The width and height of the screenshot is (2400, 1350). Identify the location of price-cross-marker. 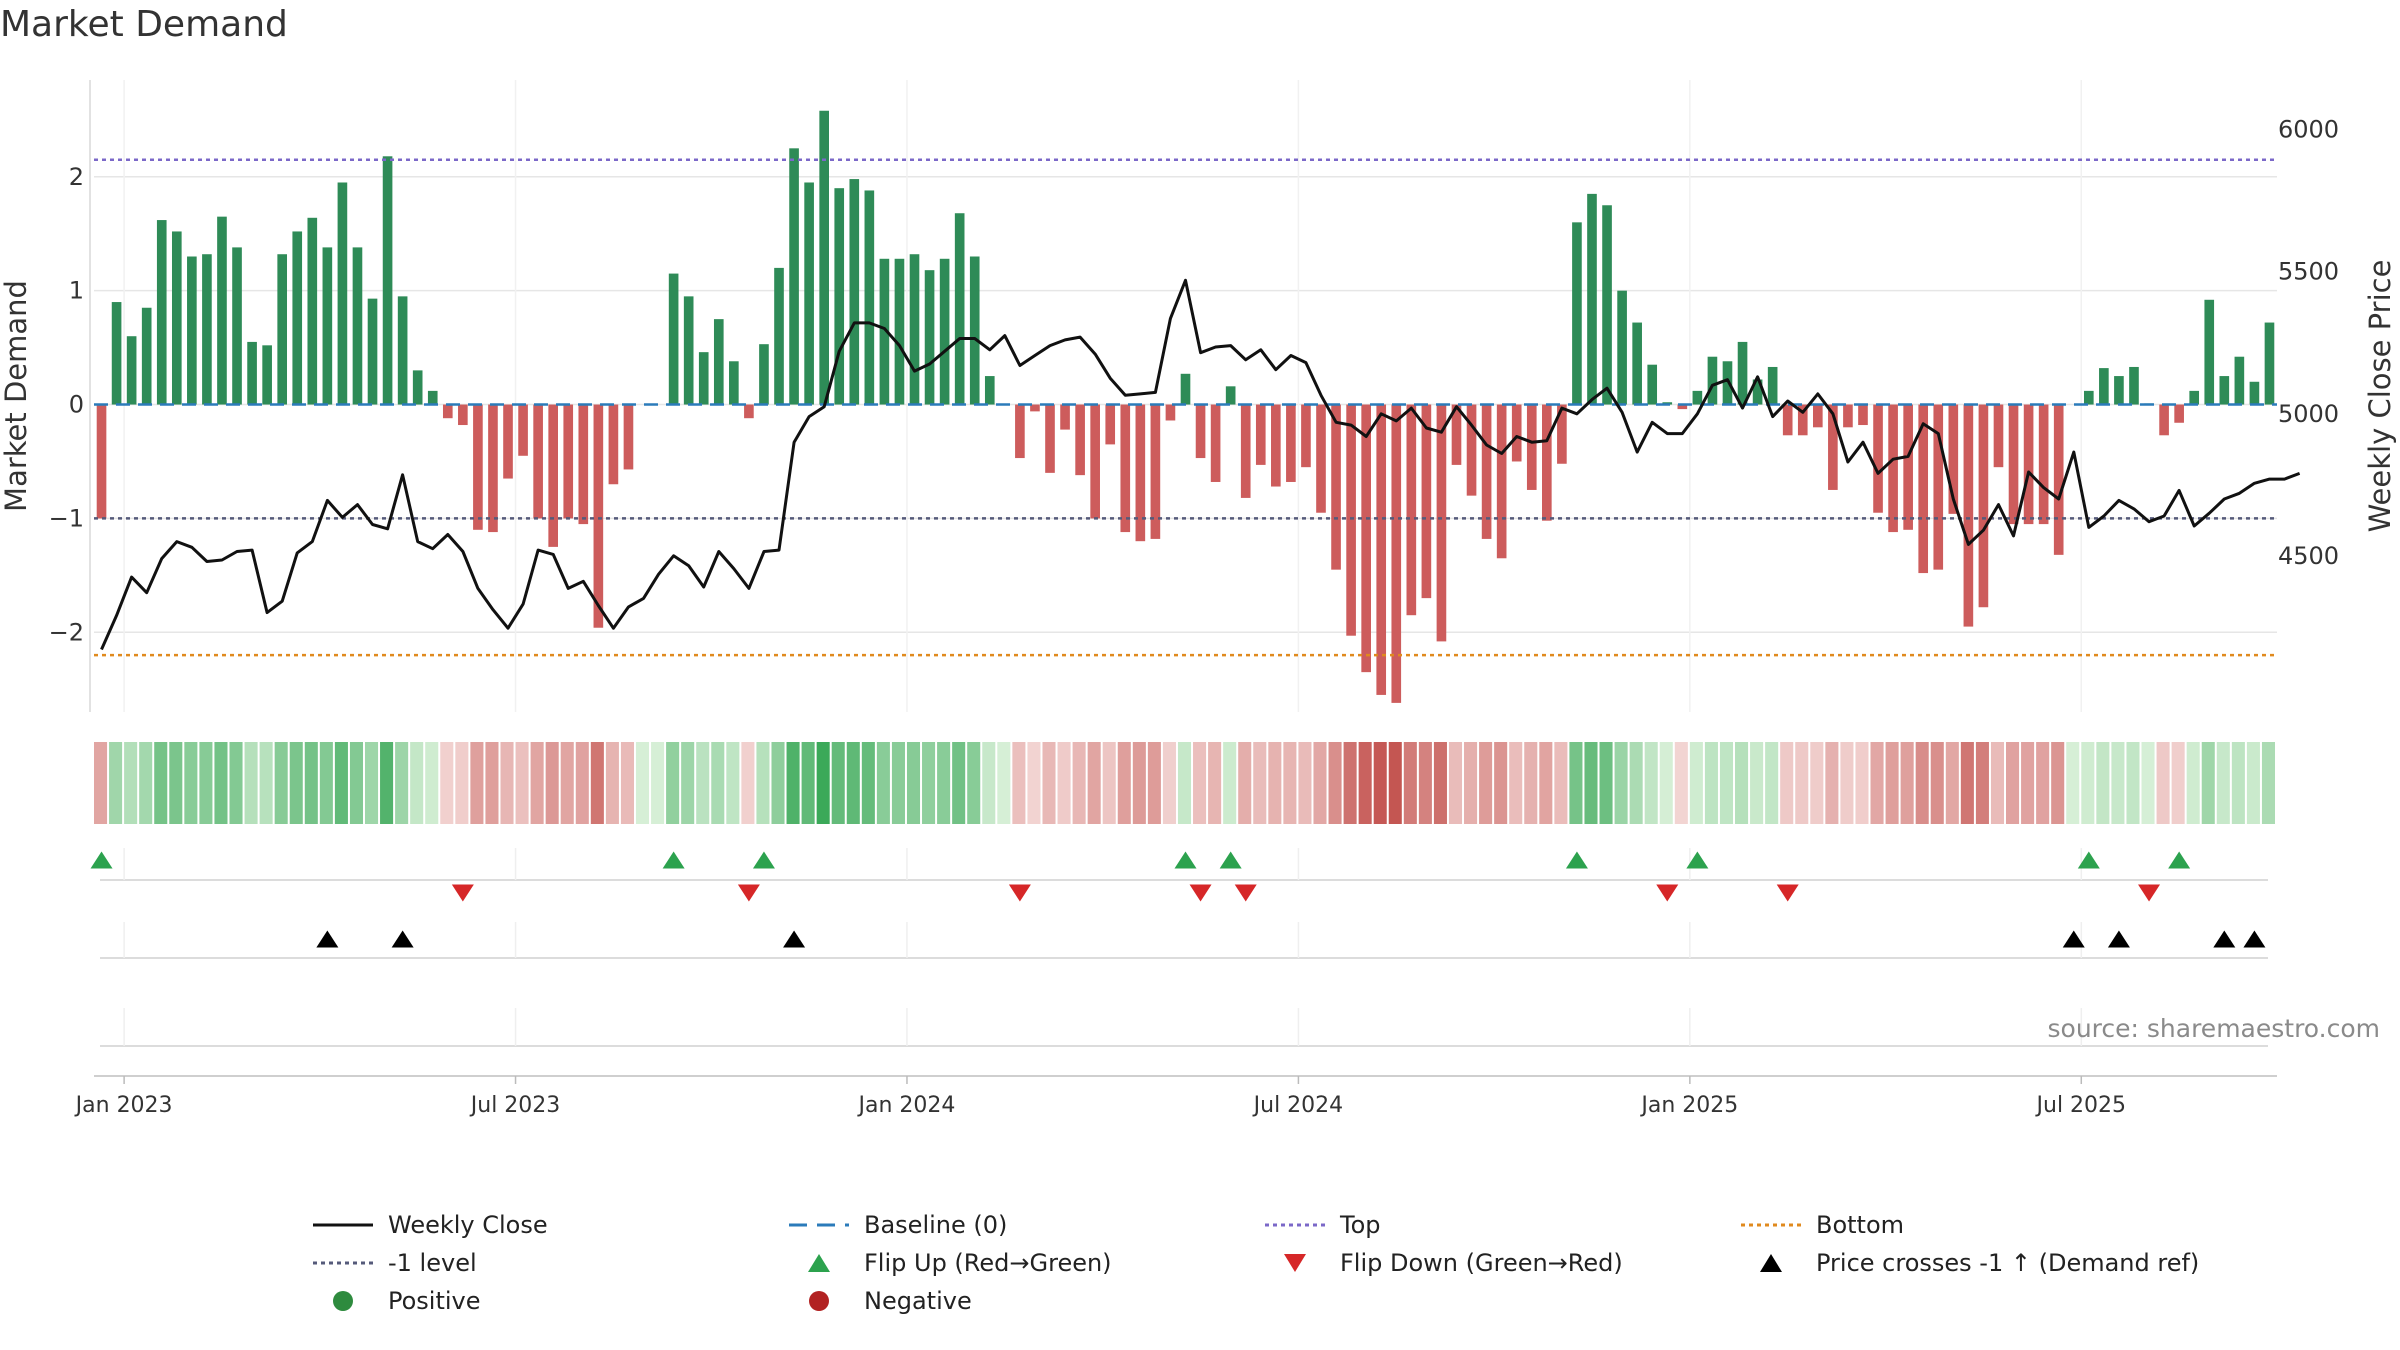
(794, 939).